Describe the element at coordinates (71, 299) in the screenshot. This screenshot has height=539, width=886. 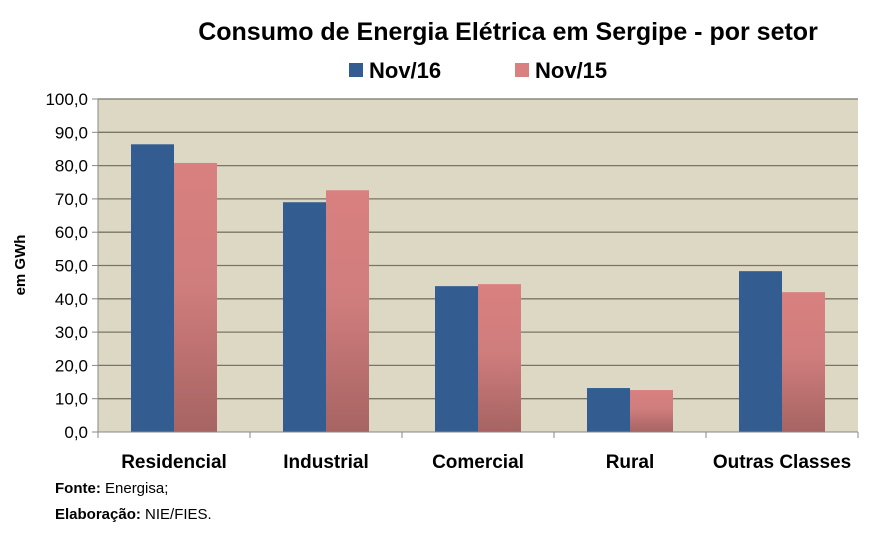
I see `y-tick-label: 40,0` at that location.